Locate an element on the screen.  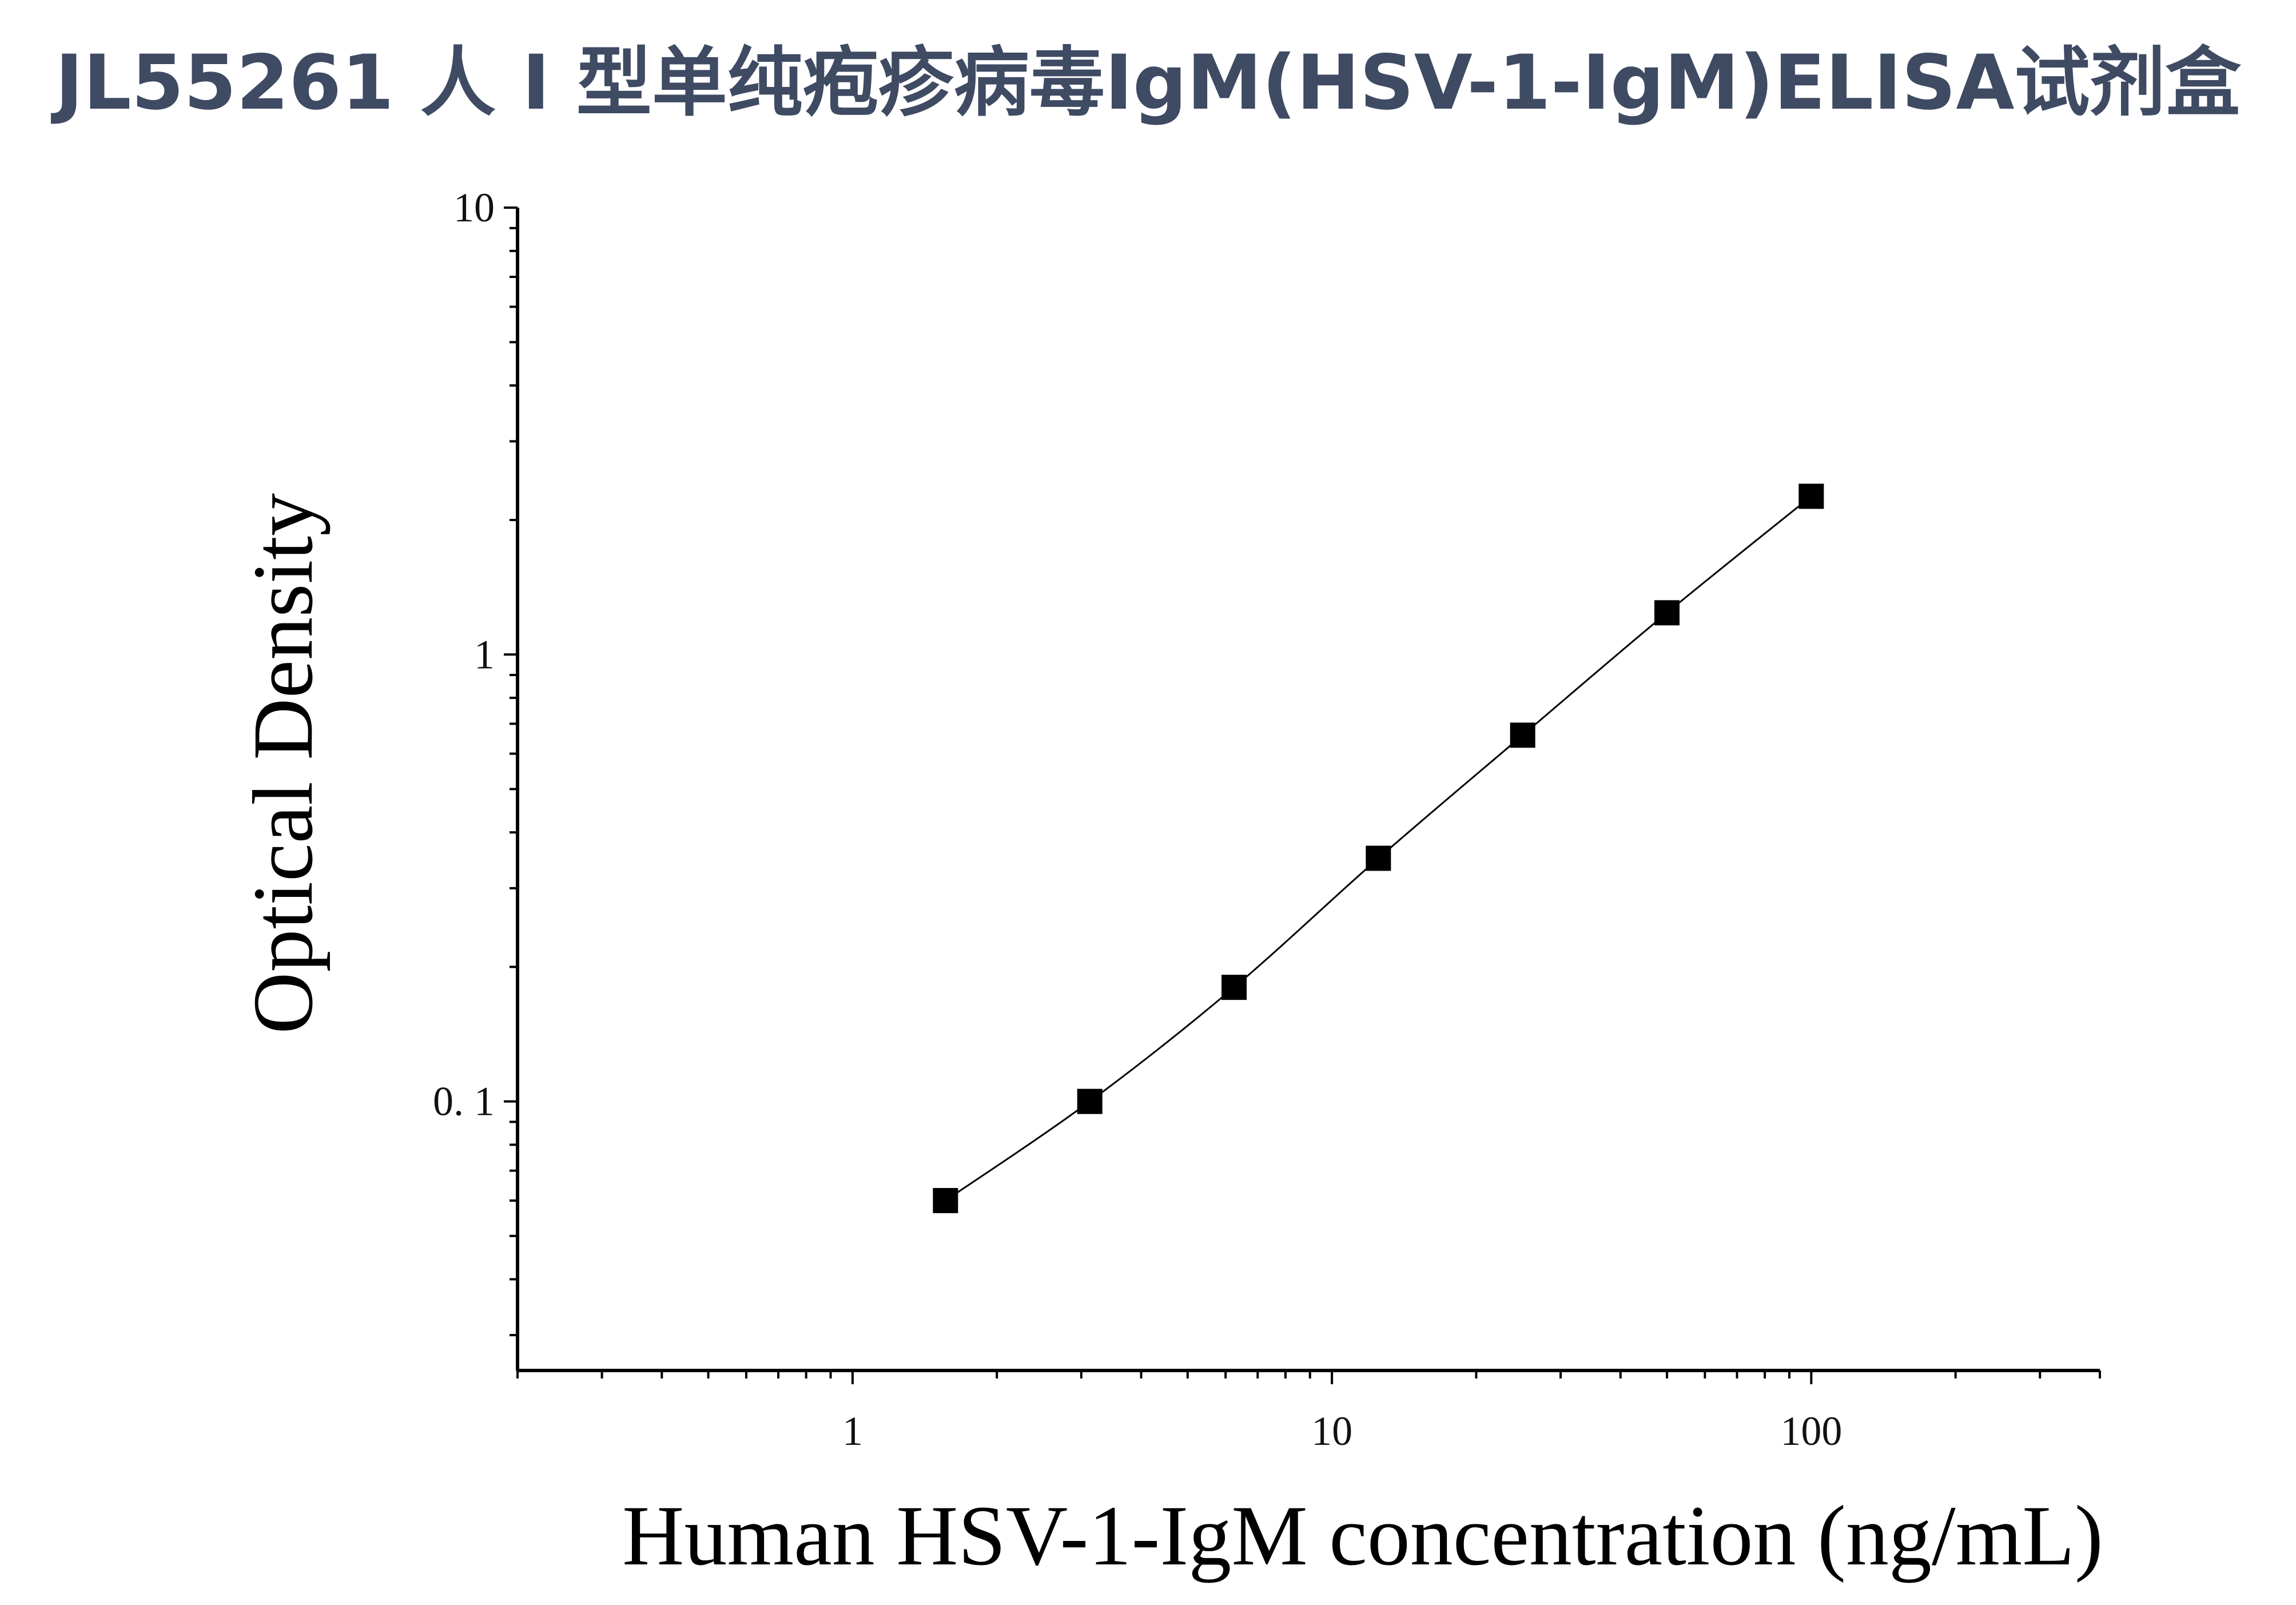
y-tick-label: 0. 1 is located at coordinates (464, 1102).